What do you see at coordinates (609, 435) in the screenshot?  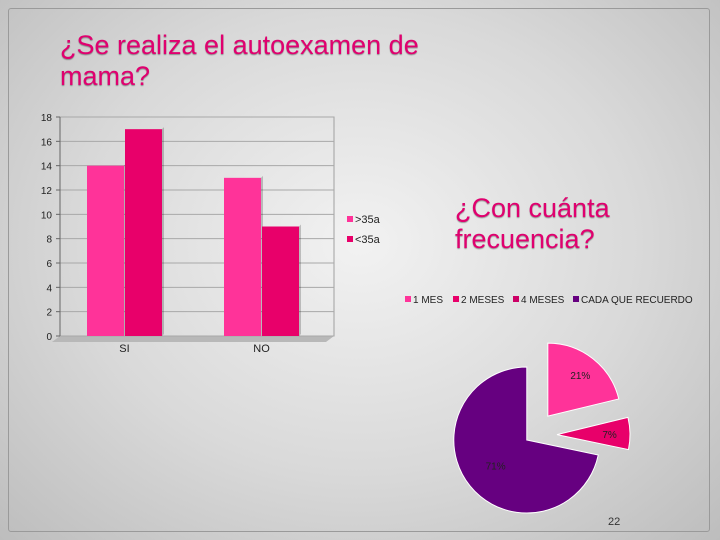 I see `data-label: 7%` at bounding box center [609, 435].